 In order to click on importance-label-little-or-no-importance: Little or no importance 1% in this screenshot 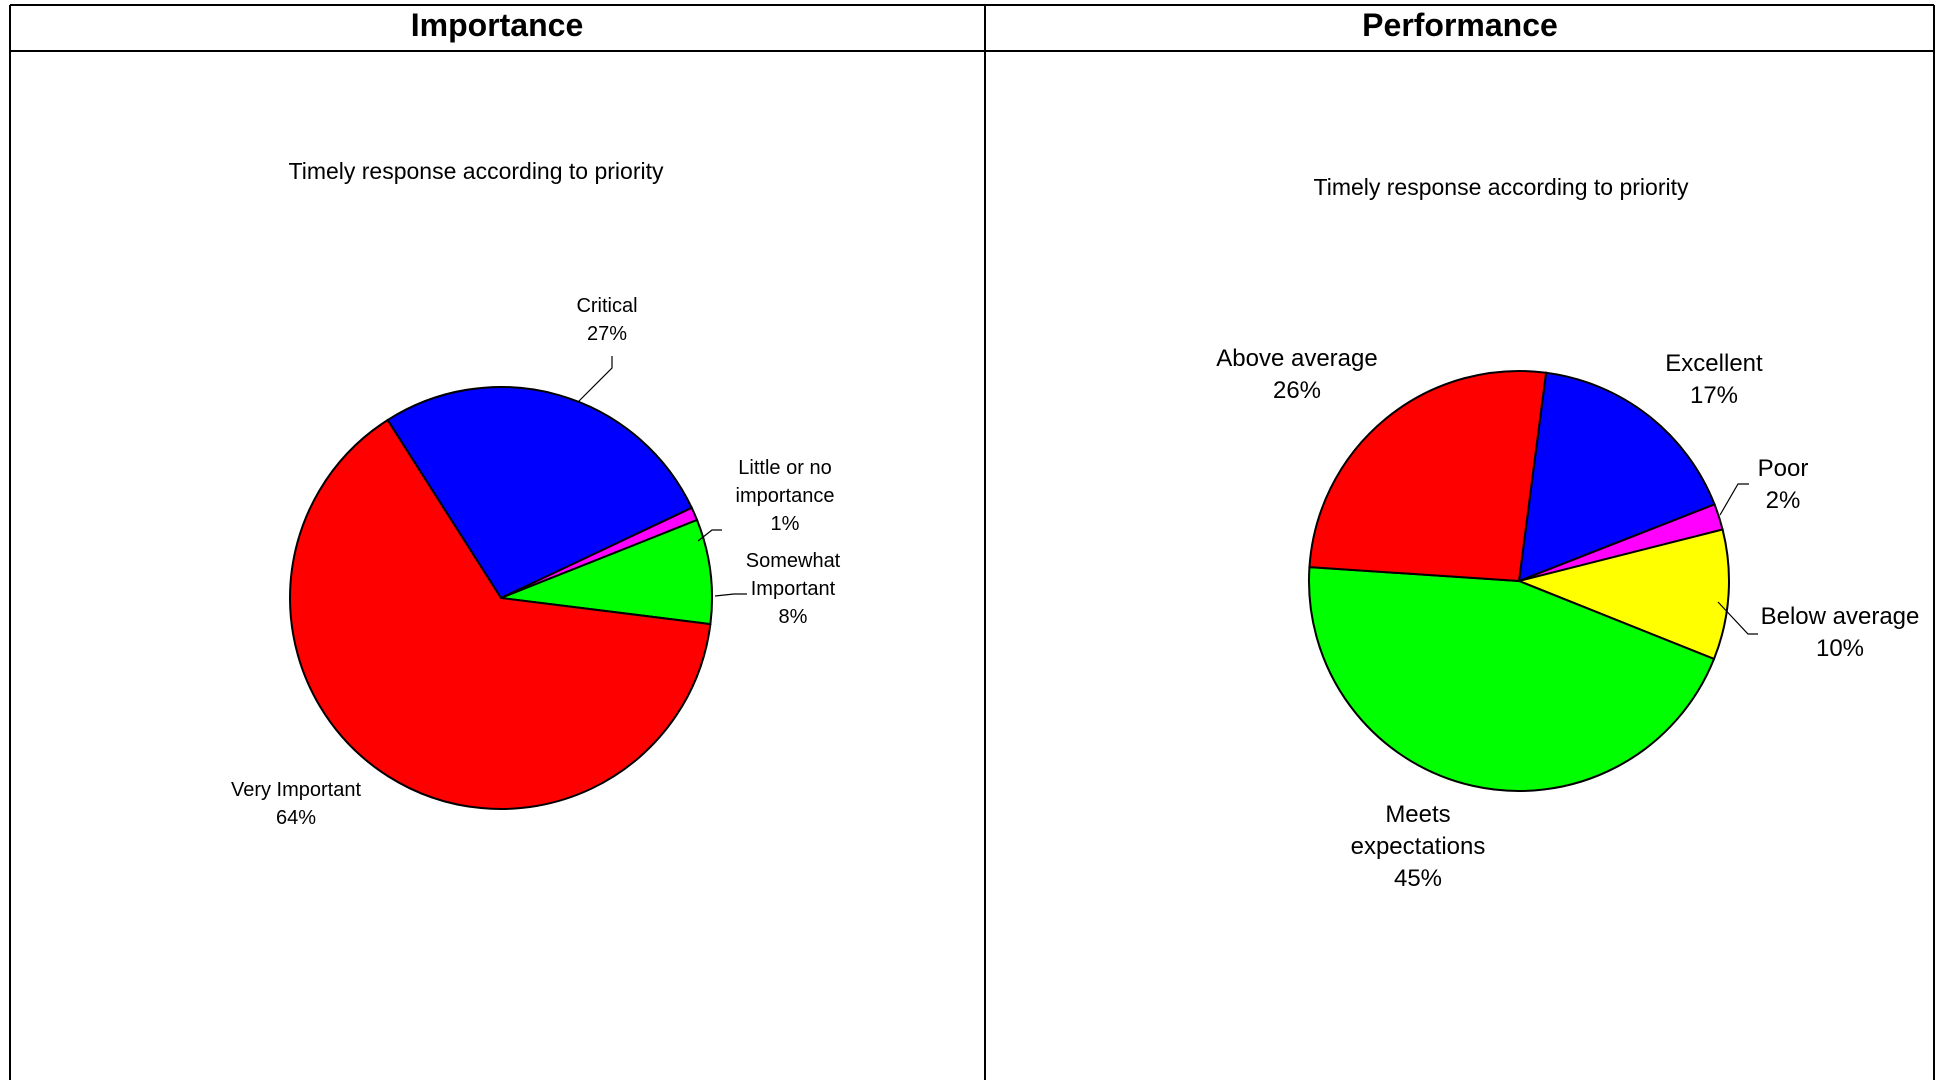, I will do `click(785, 496)`.